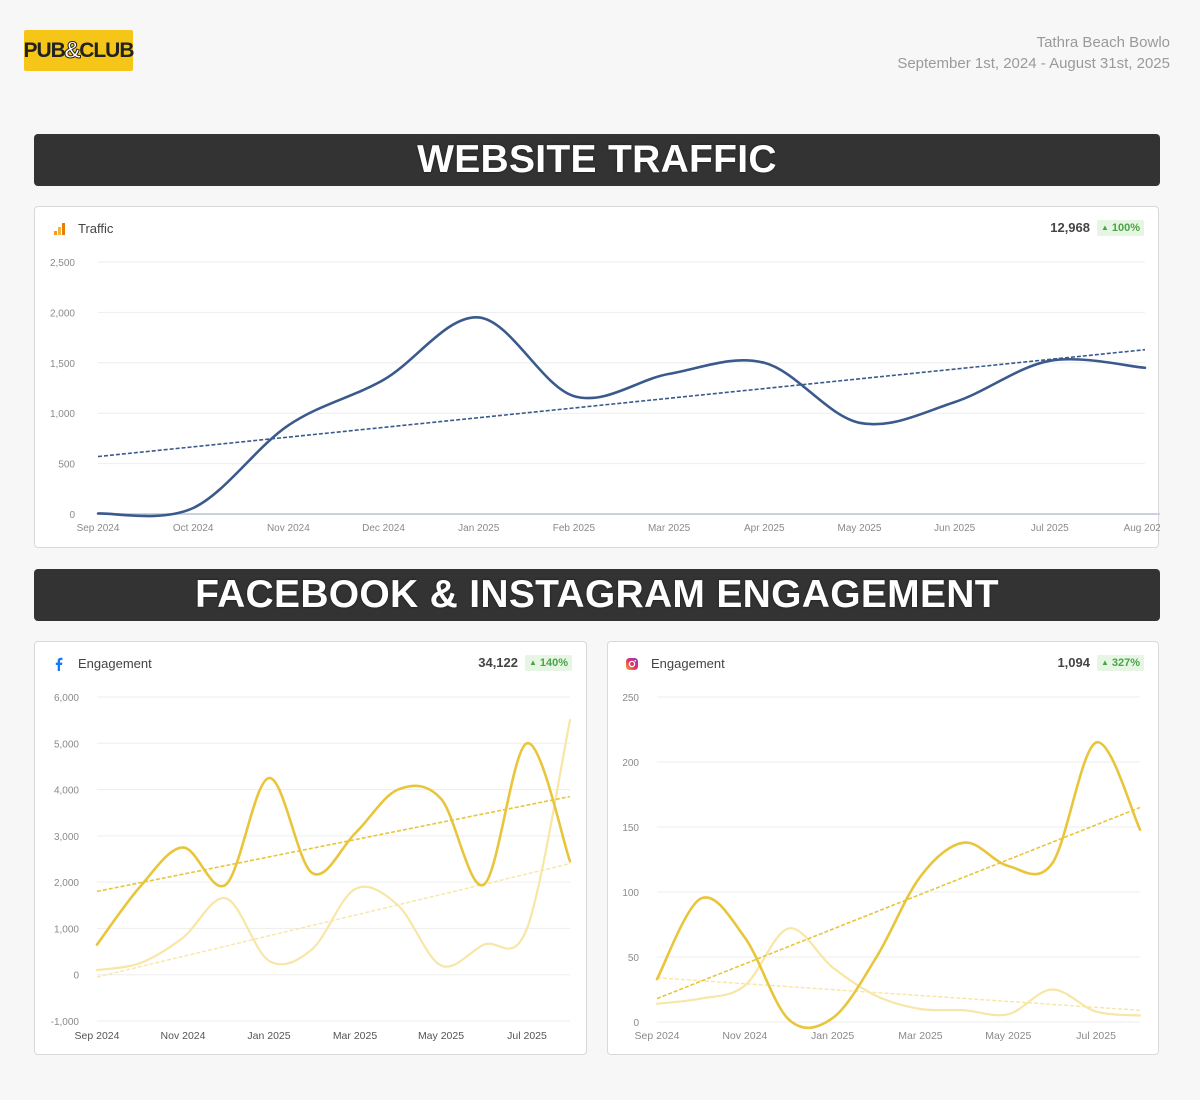 The image size is (1200, 1100). What do you see at coordinates (630, 698) in the screenshot?
I see `y-tick-label: 250` at bounding box center [630, 698].